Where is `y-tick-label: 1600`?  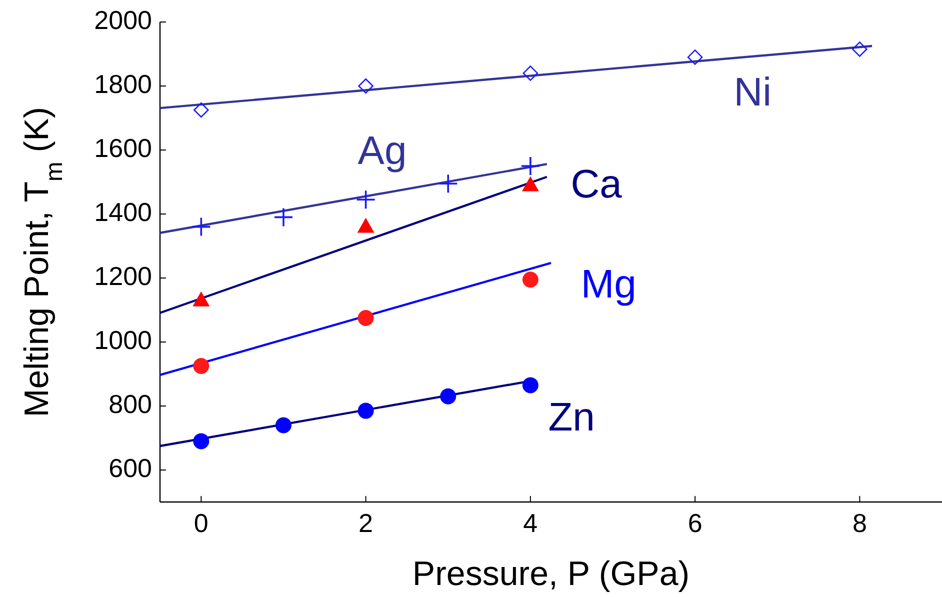
y-tick-label: 1600 is located at coordinates (123, 147).